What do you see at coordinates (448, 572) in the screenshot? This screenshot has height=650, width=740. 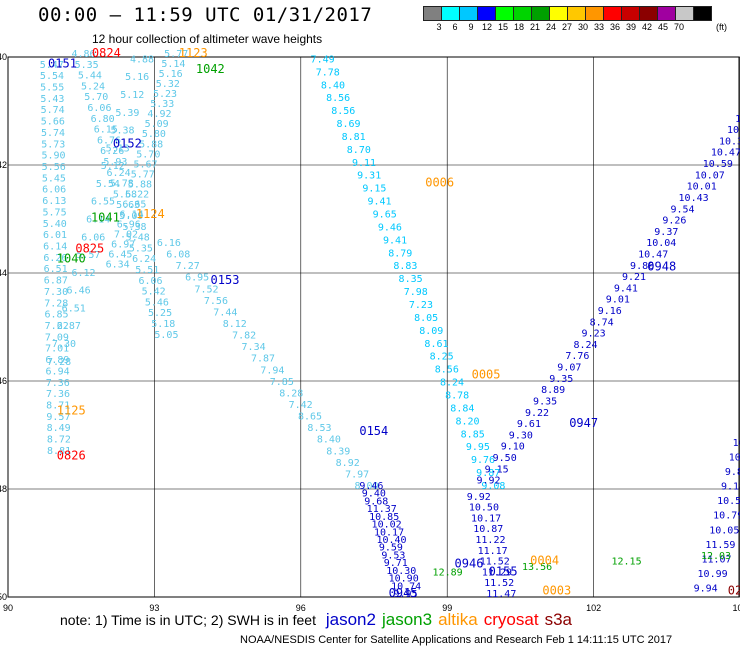 I see `wave-height-value: 12.89` at bounding box center [448, 572].